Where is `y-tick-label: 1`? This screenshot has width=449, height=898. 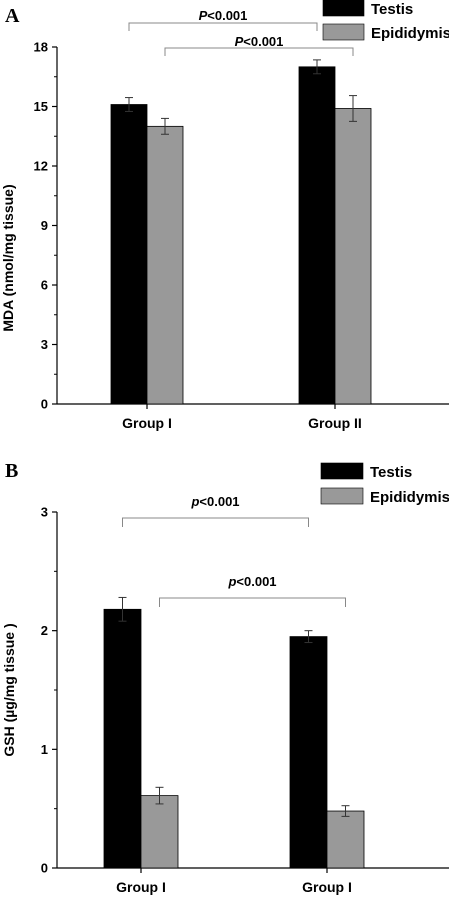 y-tick-label: 1 is located at coordinates (44, 749).